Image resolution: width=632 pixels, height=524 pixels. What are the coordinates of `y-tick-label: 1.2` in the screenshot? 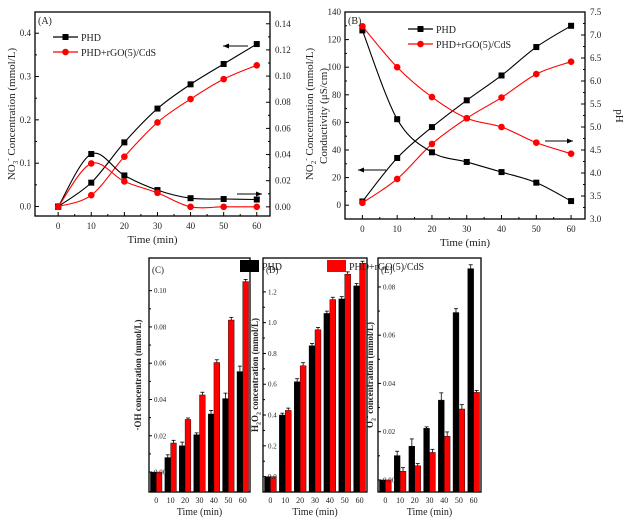 It's located at (272, 292).